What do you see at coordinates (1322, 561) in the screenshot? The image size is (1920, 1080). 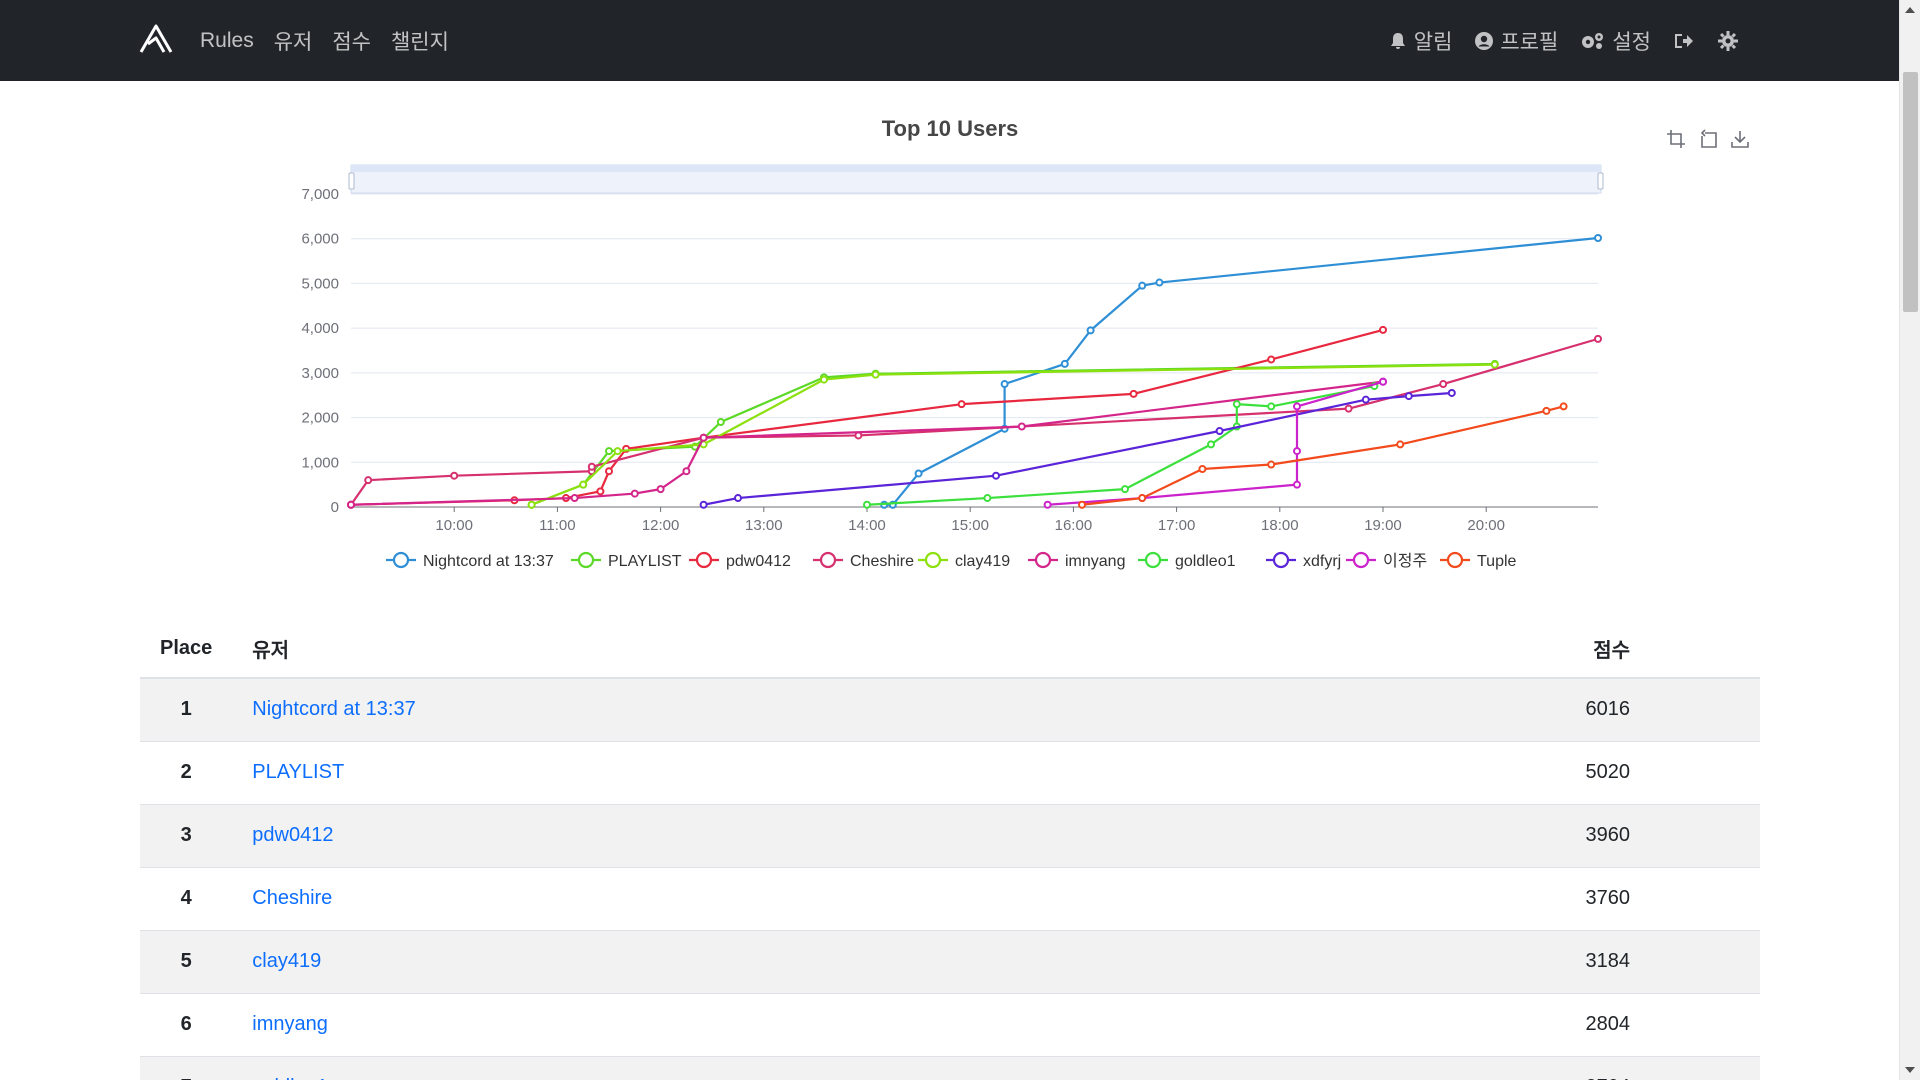 I see `legend-item-label: xdfyrj` at bounding box center [1322, 561].